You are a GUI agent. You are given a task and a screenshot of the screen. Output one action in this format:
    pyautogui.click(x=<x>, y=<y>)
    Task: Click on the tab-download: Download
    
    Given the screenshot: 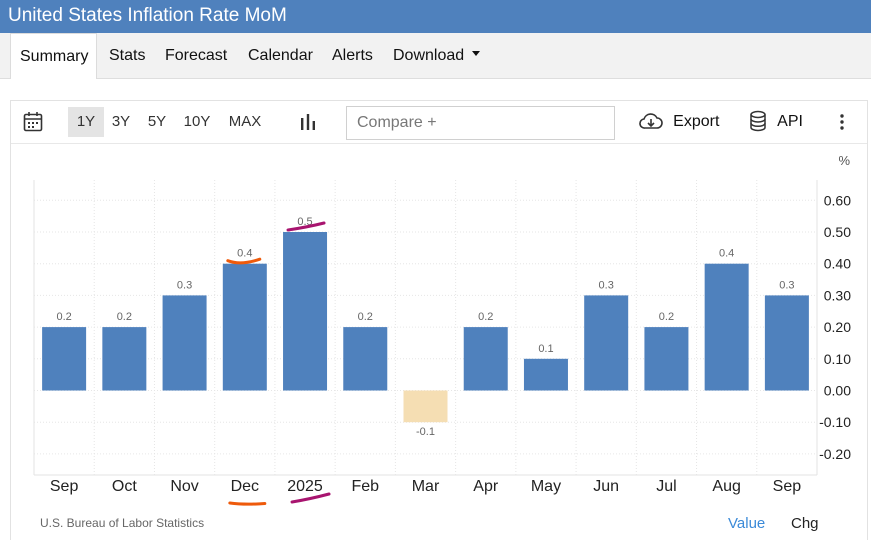 What is the action you would take?
    pyautogui.click(x=437, y=55)
    